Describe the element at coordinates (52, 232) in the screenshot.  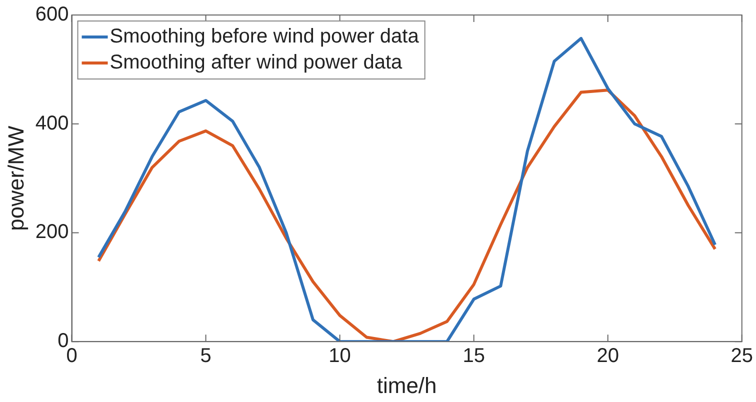
I see `y-tick-label: 200` at that location.